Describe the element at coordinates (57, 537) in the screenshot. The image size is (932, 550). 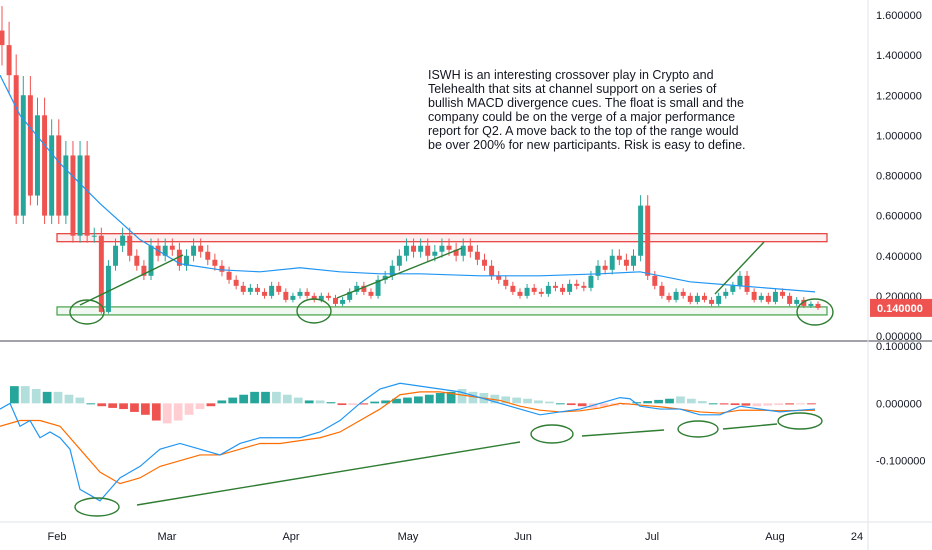
I see `x-tick-label: Feb` at that location.